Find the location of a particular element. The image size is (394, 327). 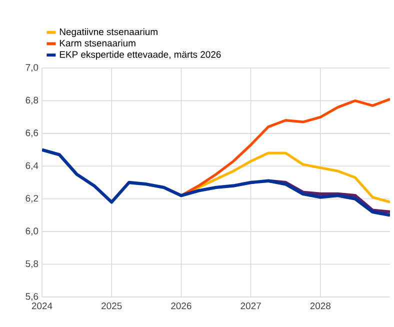

y-tick-label: 6,2 is located at coordinates (32, 198).